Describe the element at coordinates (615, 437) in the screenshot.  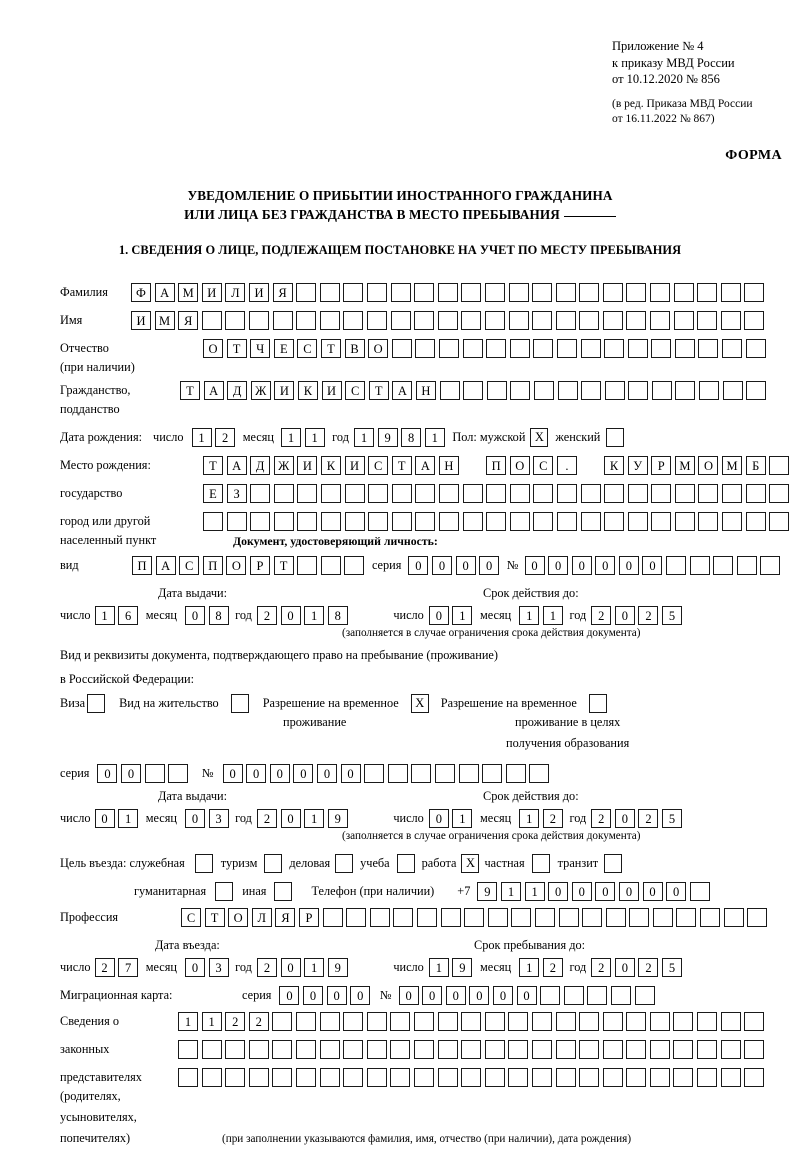
I see `sex-female-checkbox` at that location.